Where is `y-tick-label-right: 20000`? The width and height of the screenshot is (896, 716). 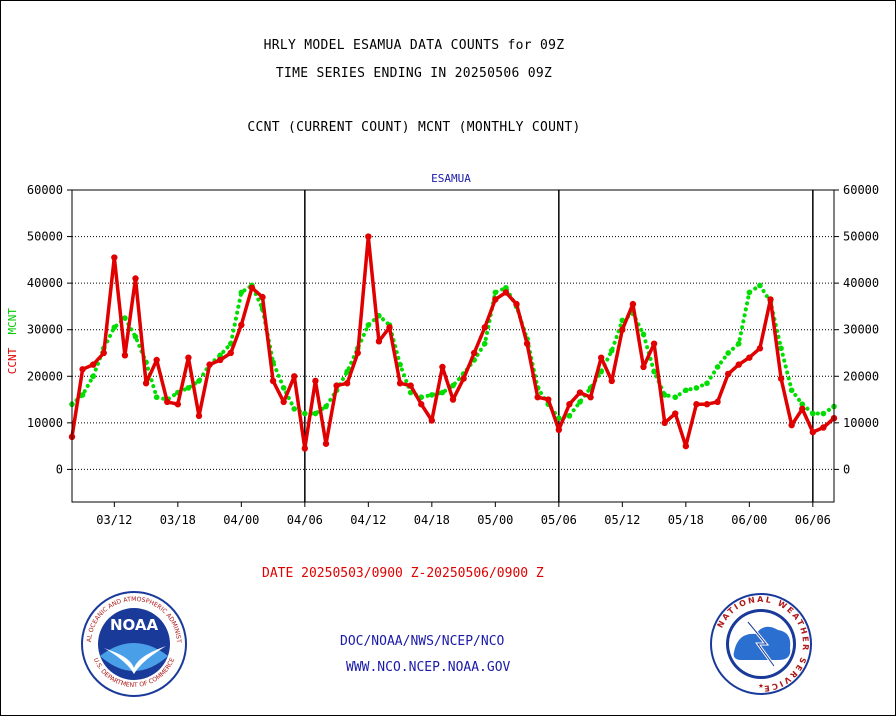 y-tick-label-right: 20000 is located at coordinates (861, 376).